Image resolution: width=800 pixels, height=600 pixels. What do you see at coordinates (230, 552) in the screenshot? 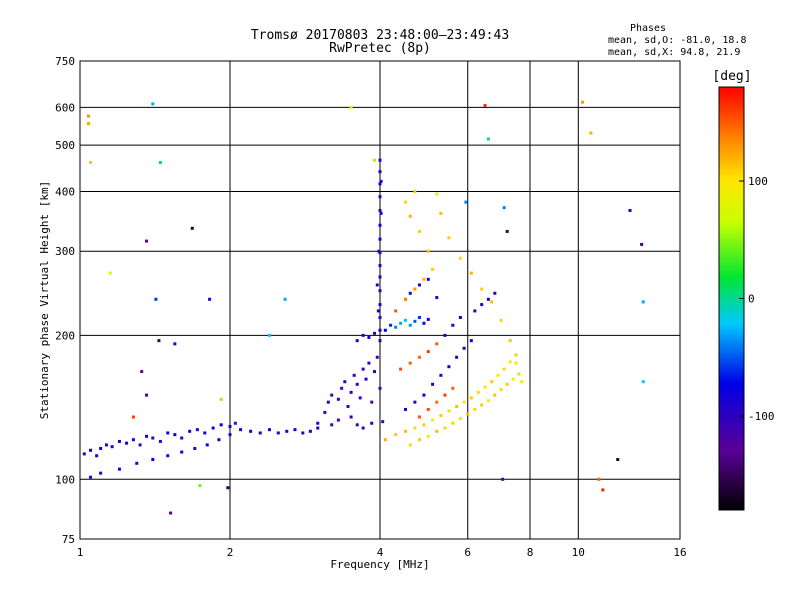
I see `x-tick-label: 2` at bounding box center [230, 552].